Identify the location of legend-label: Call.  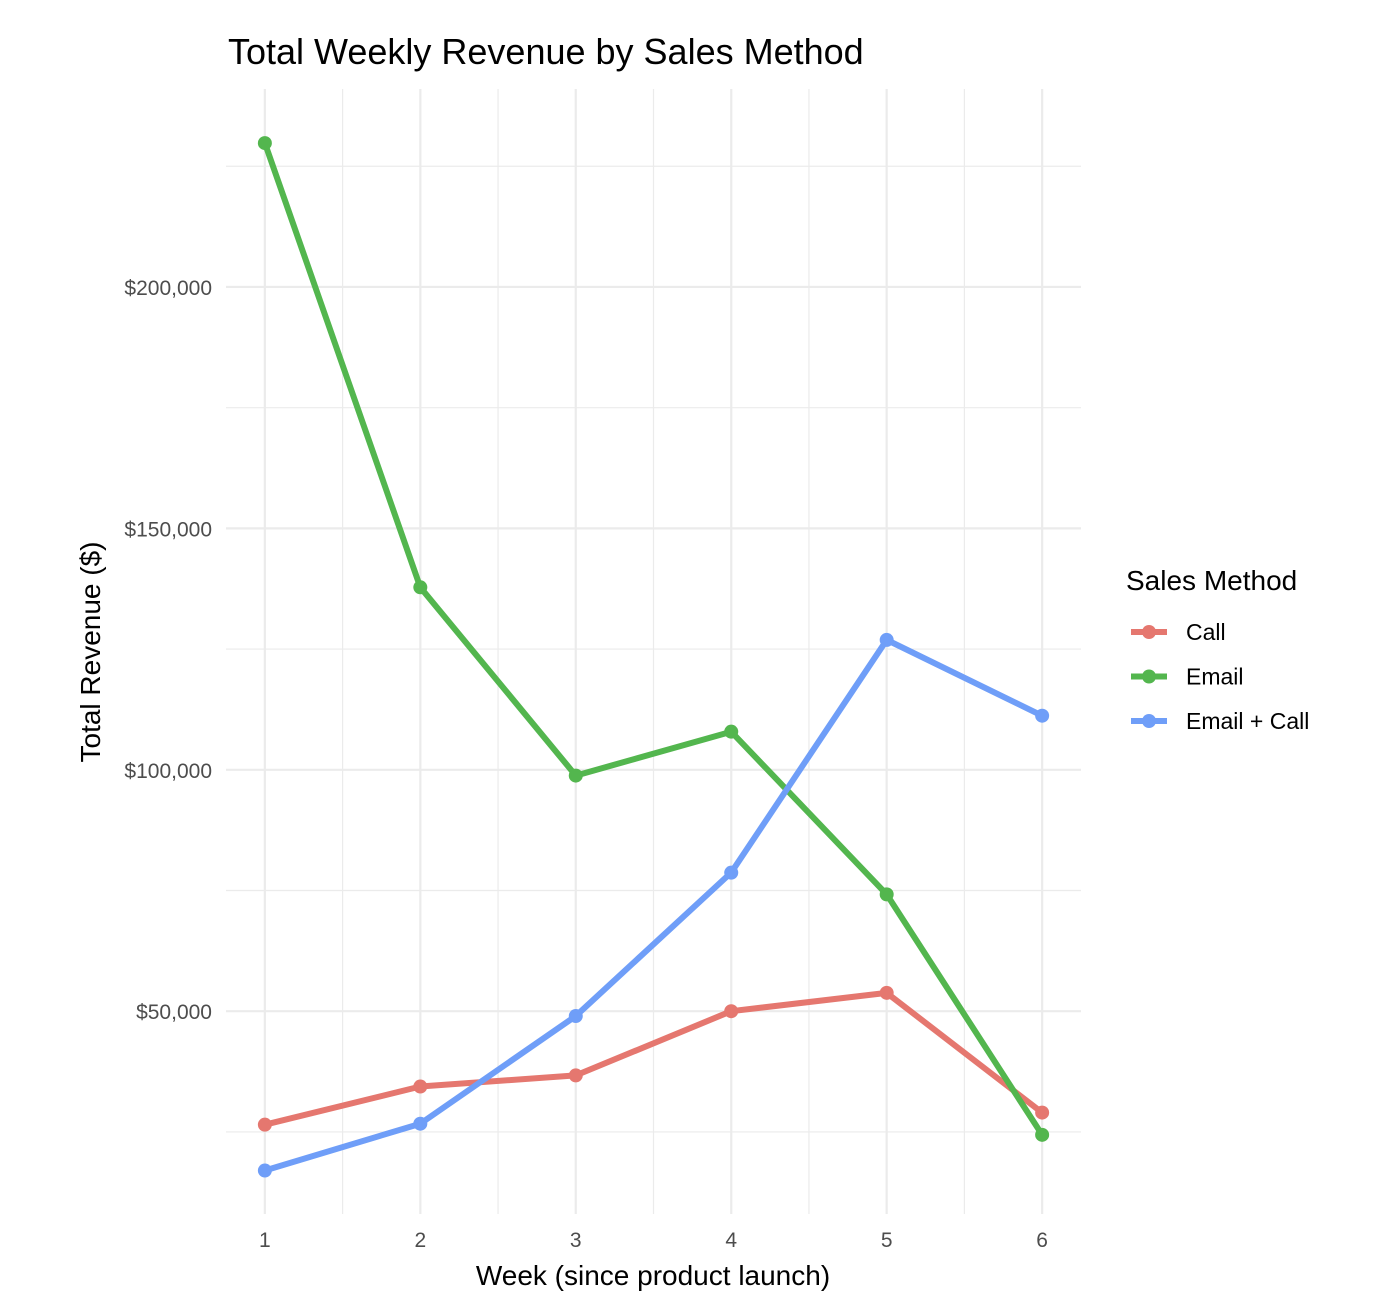
(1206, 632).